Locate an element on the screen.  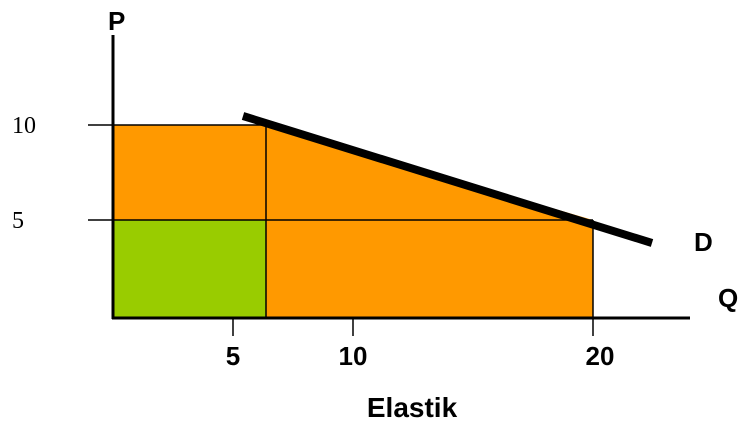
x-tick-label-20: 20 is located at coordinates (600, 356).